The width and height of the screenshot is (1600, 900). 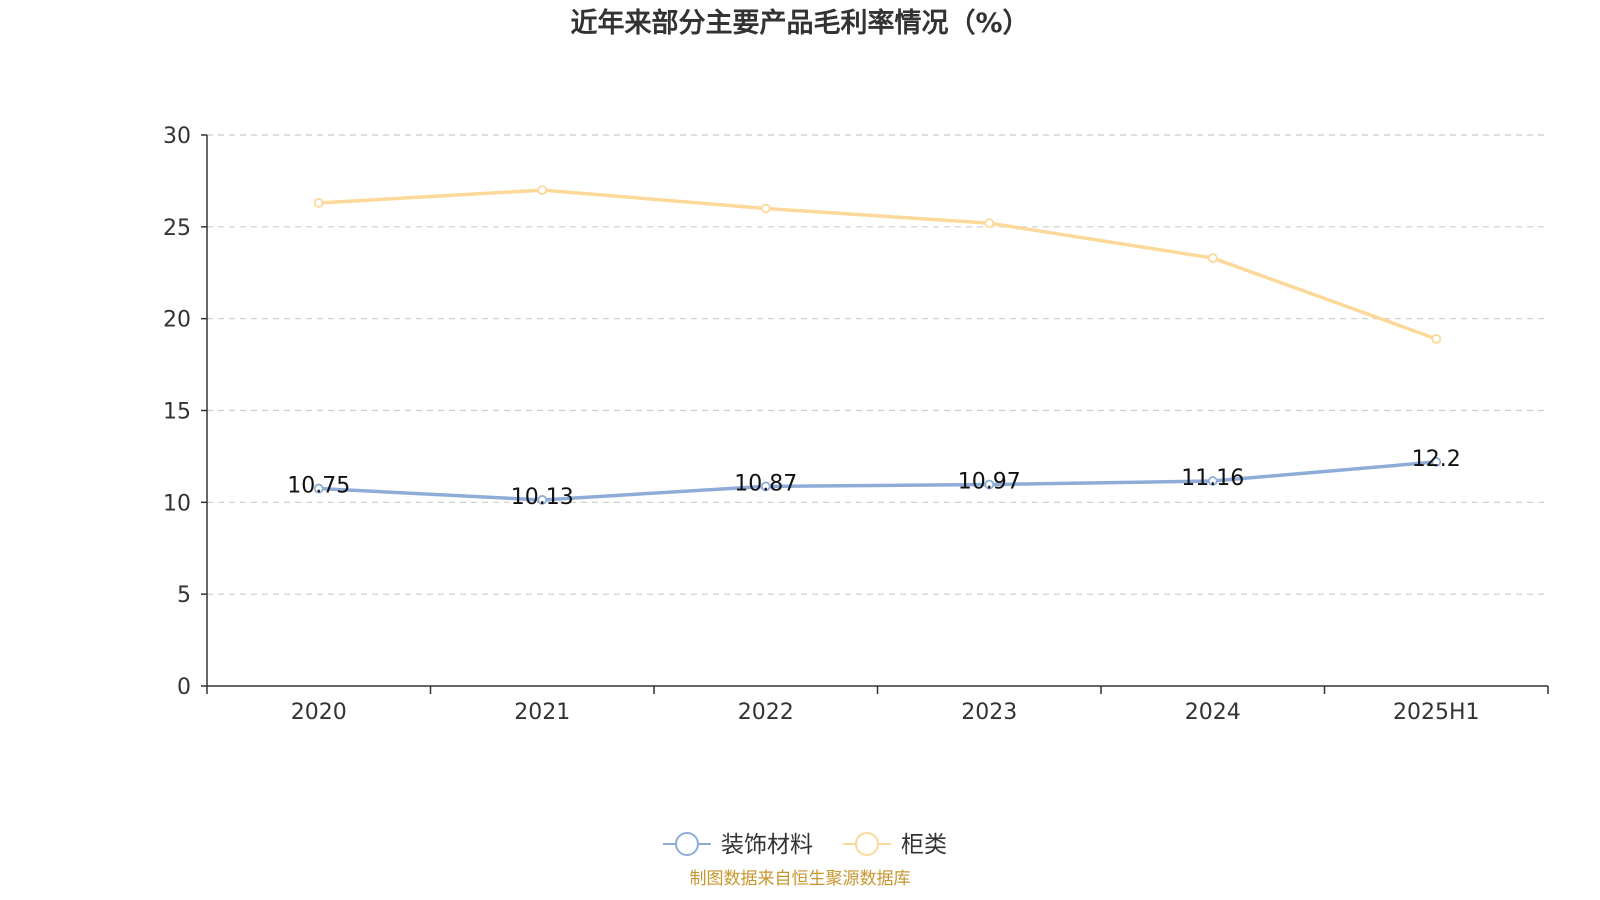 I want to click on x-tick-label: 2020, so click(x=319, y=712).